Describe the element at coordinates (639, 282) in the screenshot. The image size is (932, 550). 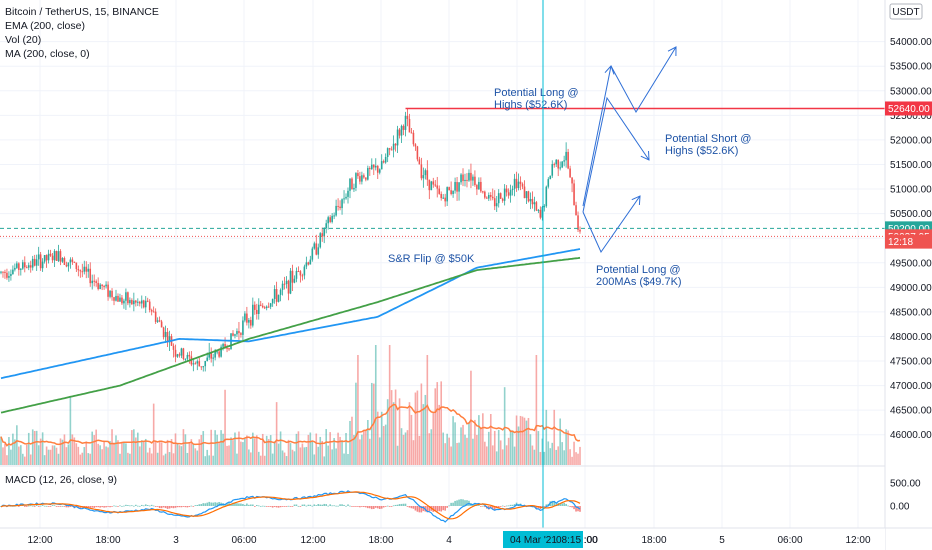
I see `annotation-line: 200MAs ($49.7K)` at that location.